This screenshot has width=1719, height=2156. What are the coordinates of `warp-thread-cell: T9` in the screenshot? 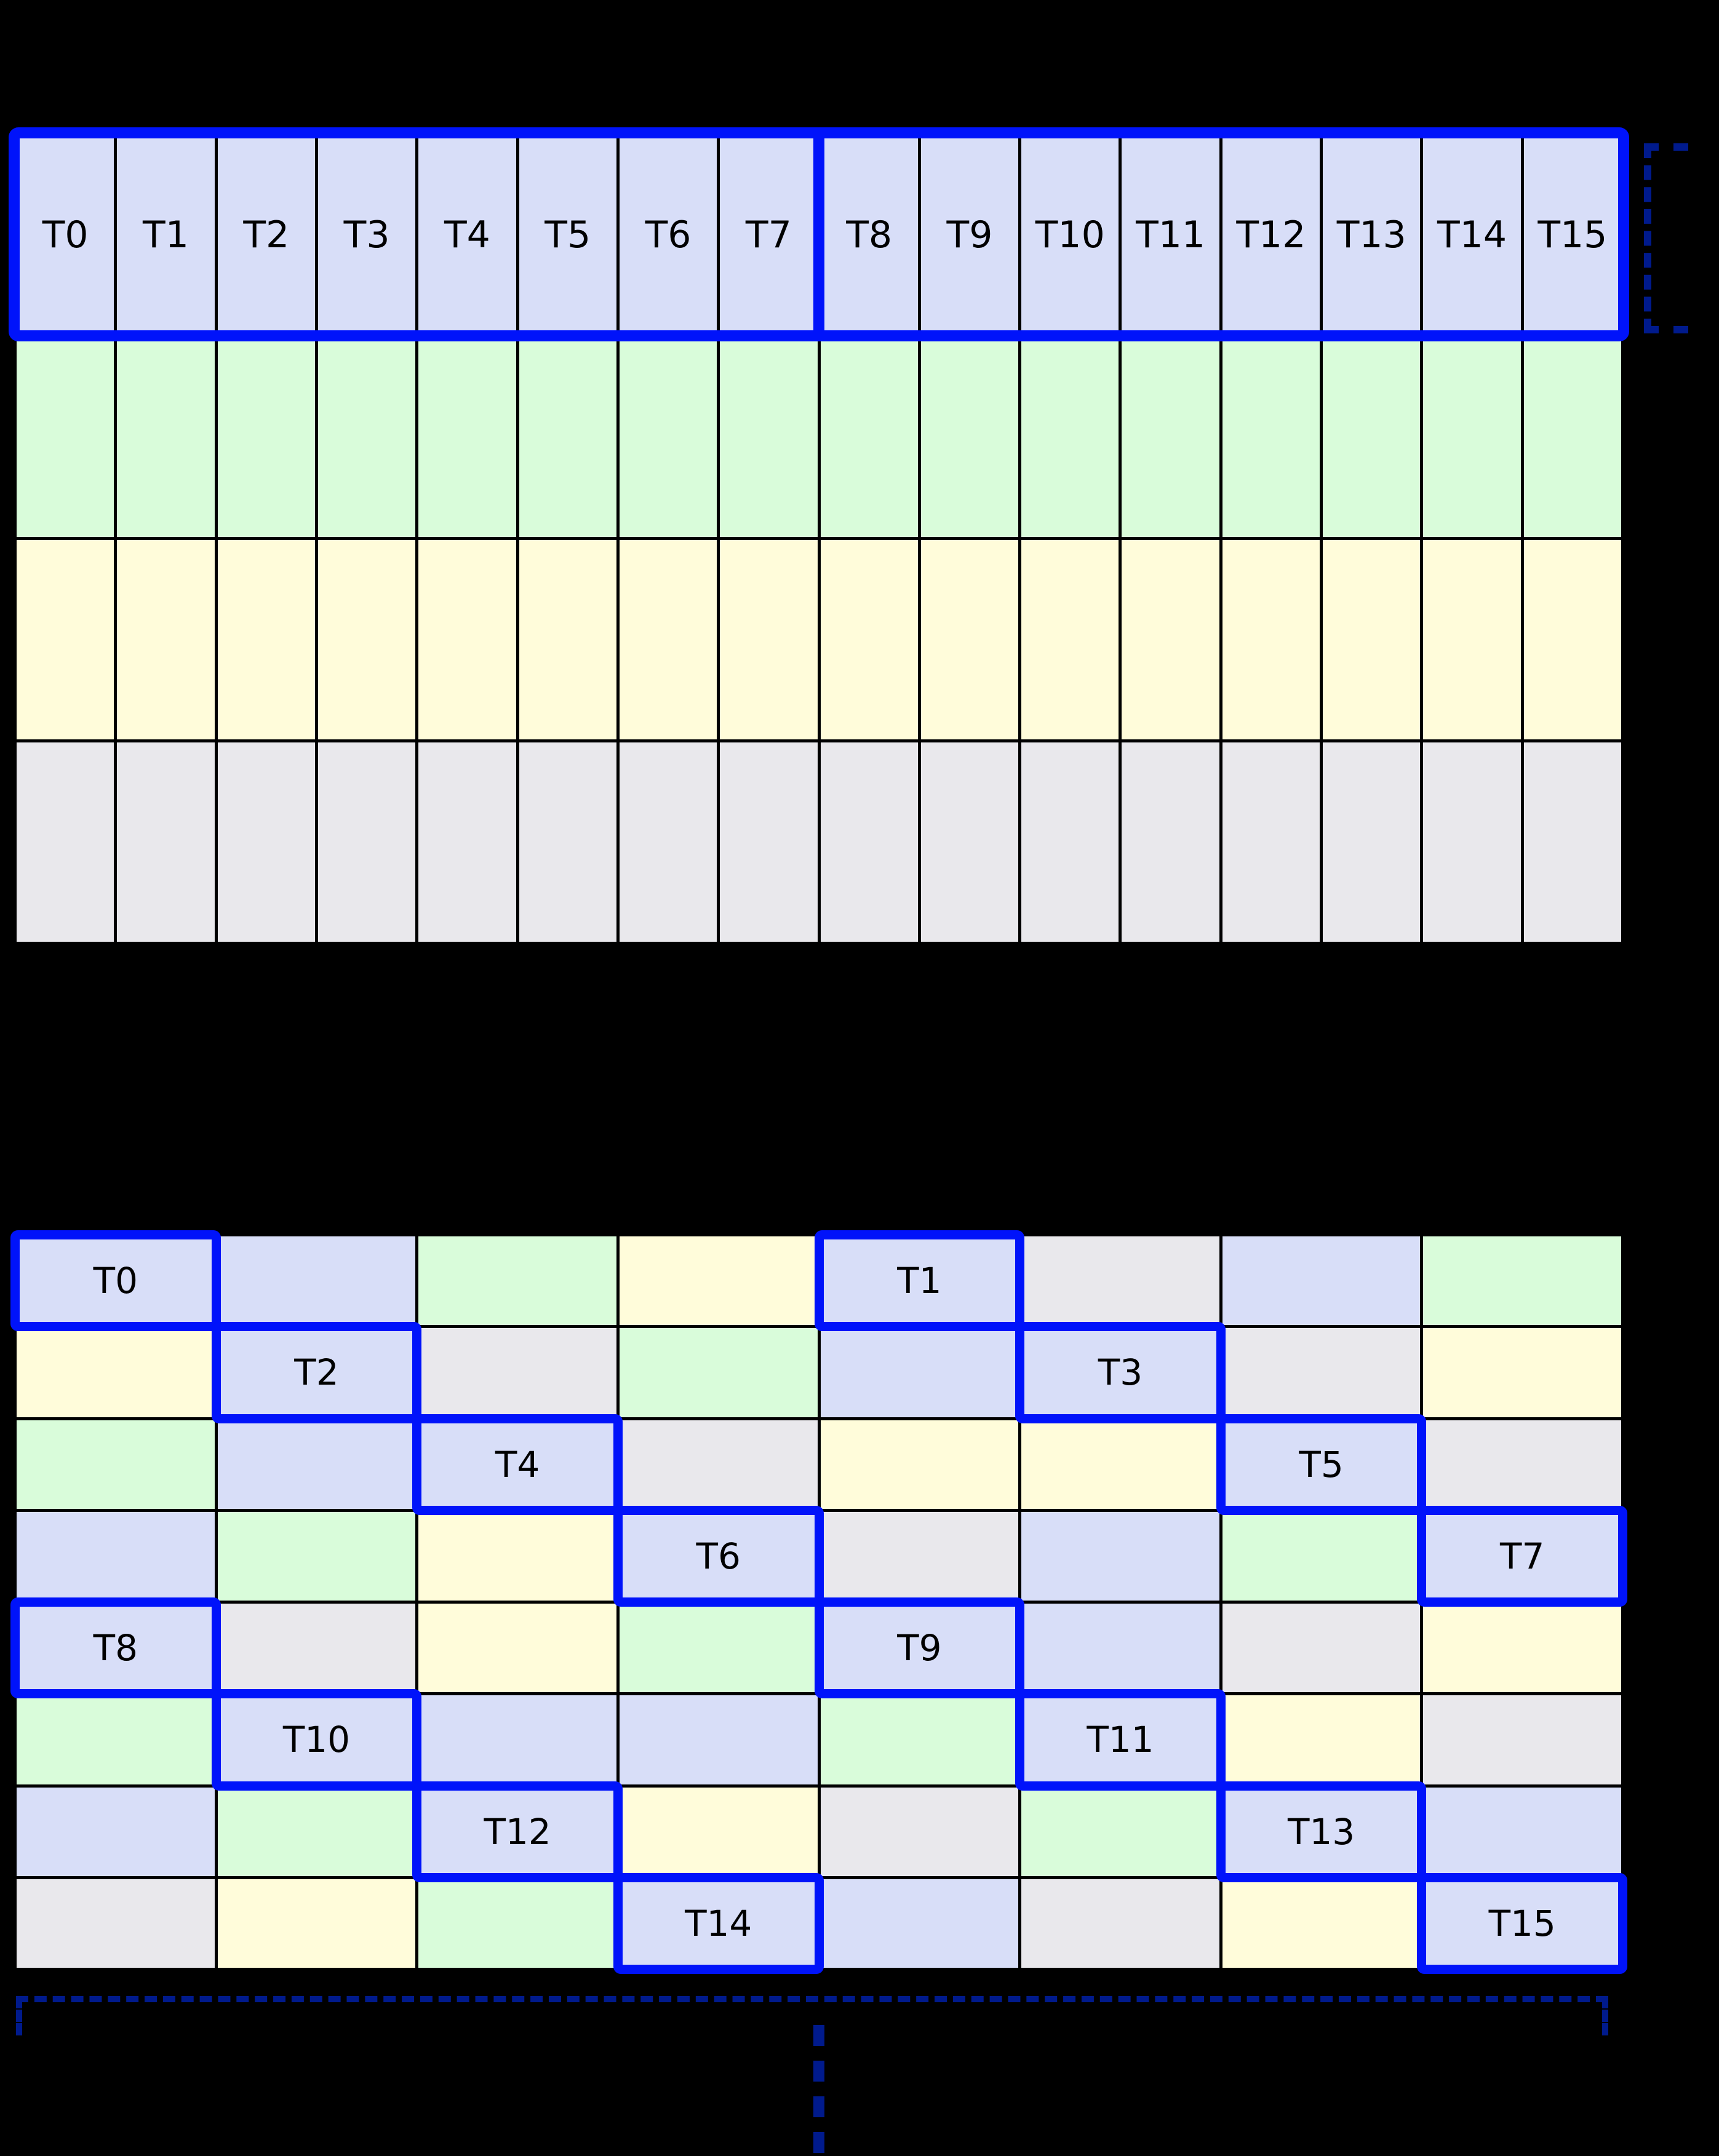 It's located at (969, 235).